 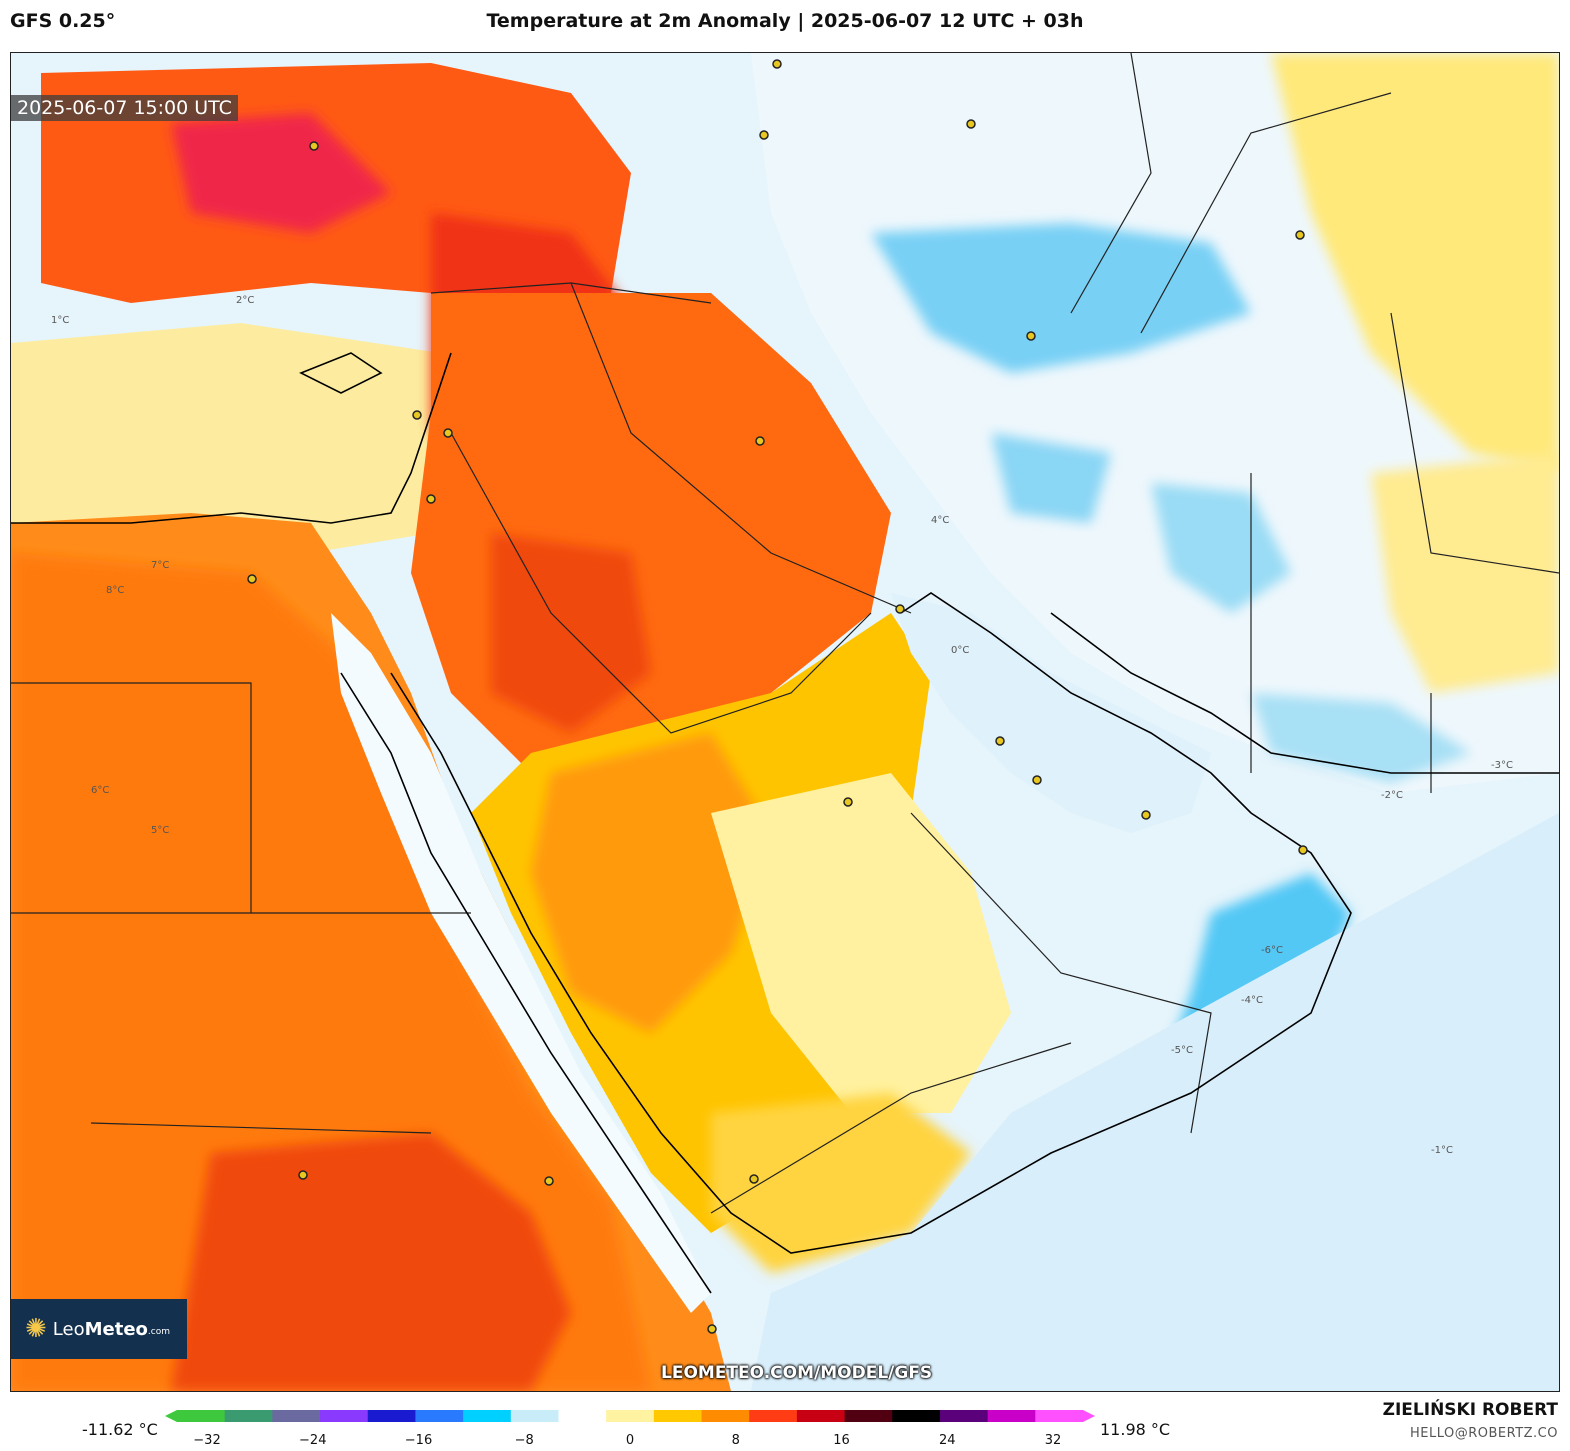 I want to click on scale-tick-label: 8, so click(x=735, y=1440).